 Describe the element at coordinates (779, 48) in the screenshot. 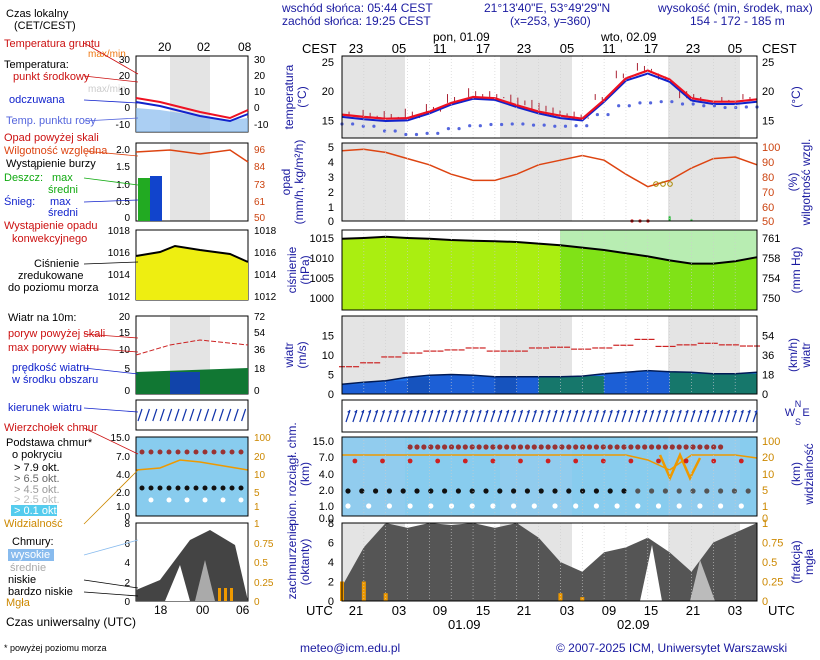

I see `tz-right-top: CEST` at that location.